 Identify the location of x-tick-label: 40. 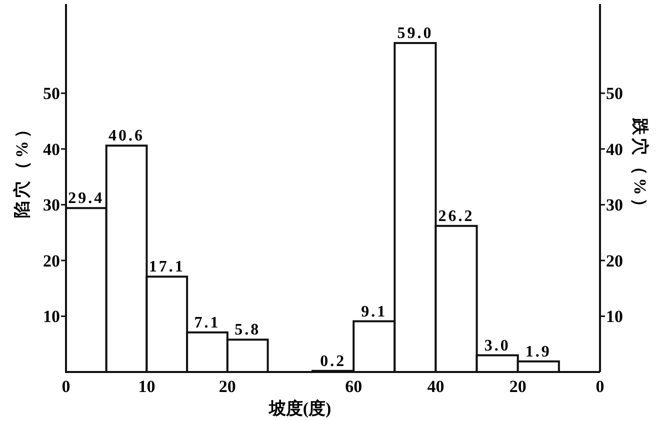
(435, 386).